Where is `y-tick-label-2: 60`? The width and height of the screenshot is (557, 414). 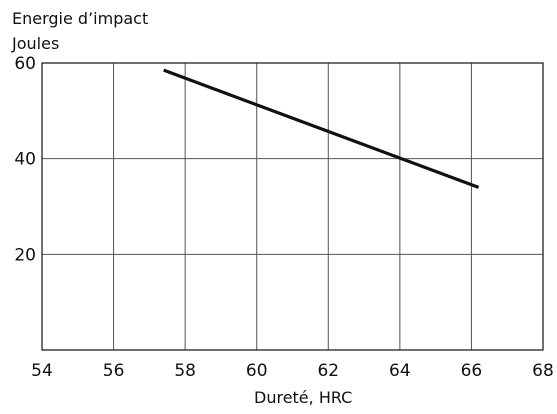 y-tick-label-2: 60 is located at coordinates (25, 64).